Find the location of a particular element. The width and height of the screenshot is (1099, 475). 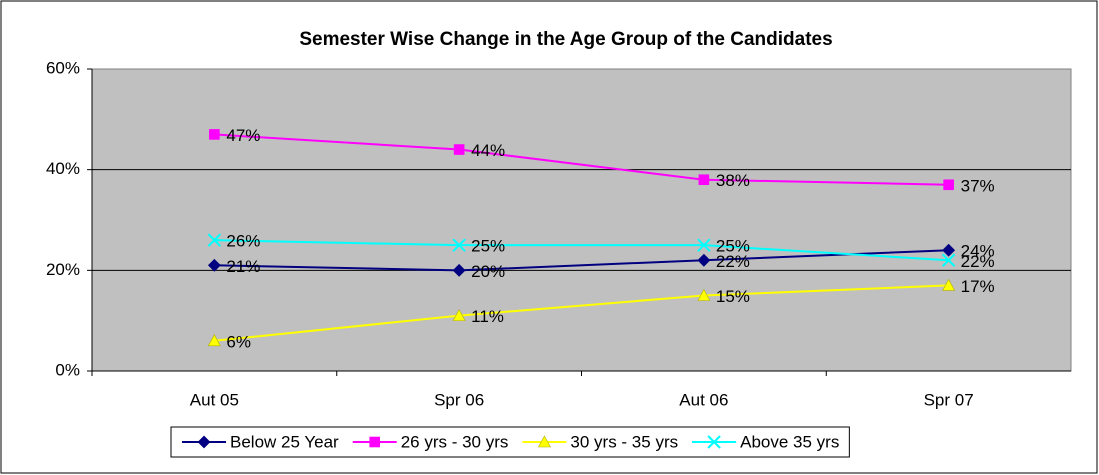

data-label: 11% is located at coordinates (487, 316).